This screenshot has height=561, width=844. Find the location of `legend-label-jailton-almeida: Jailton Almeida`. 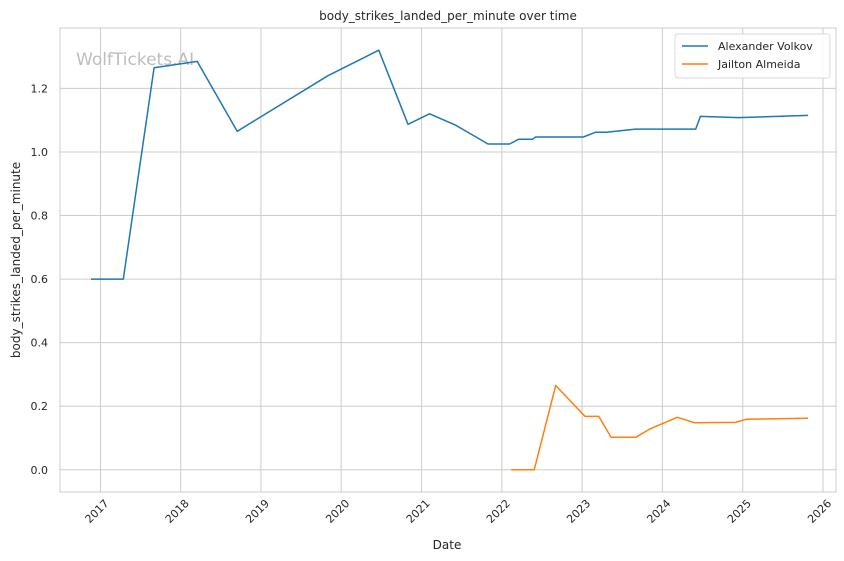

legend-label-jailton-almeida: Jailton Almeida is located at coordinates (758, 64).